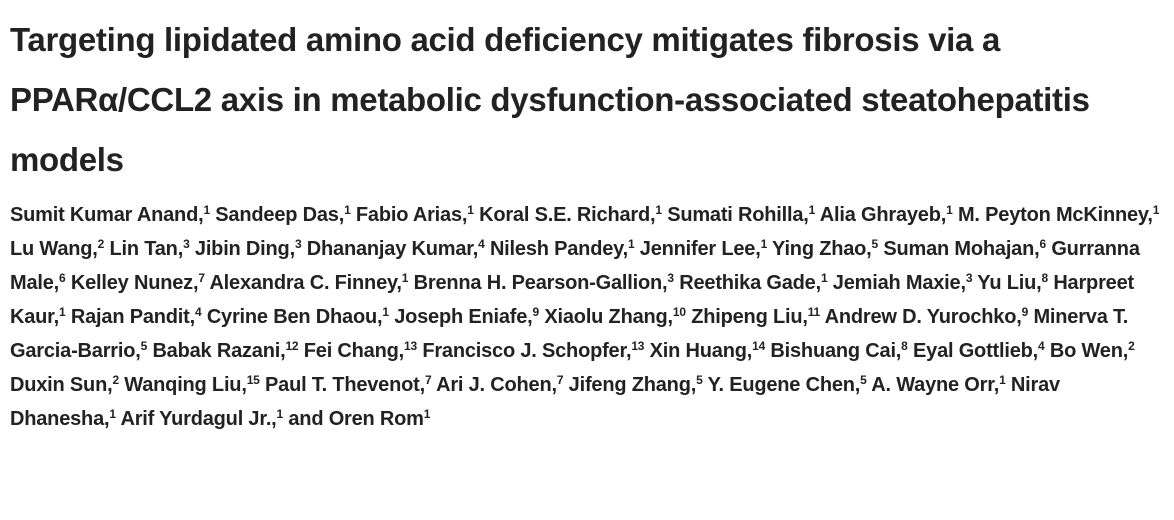 The width and height of the screenshot is (1174, 520). I want to click on author-name: Xin Huang,, so click(701, 351).